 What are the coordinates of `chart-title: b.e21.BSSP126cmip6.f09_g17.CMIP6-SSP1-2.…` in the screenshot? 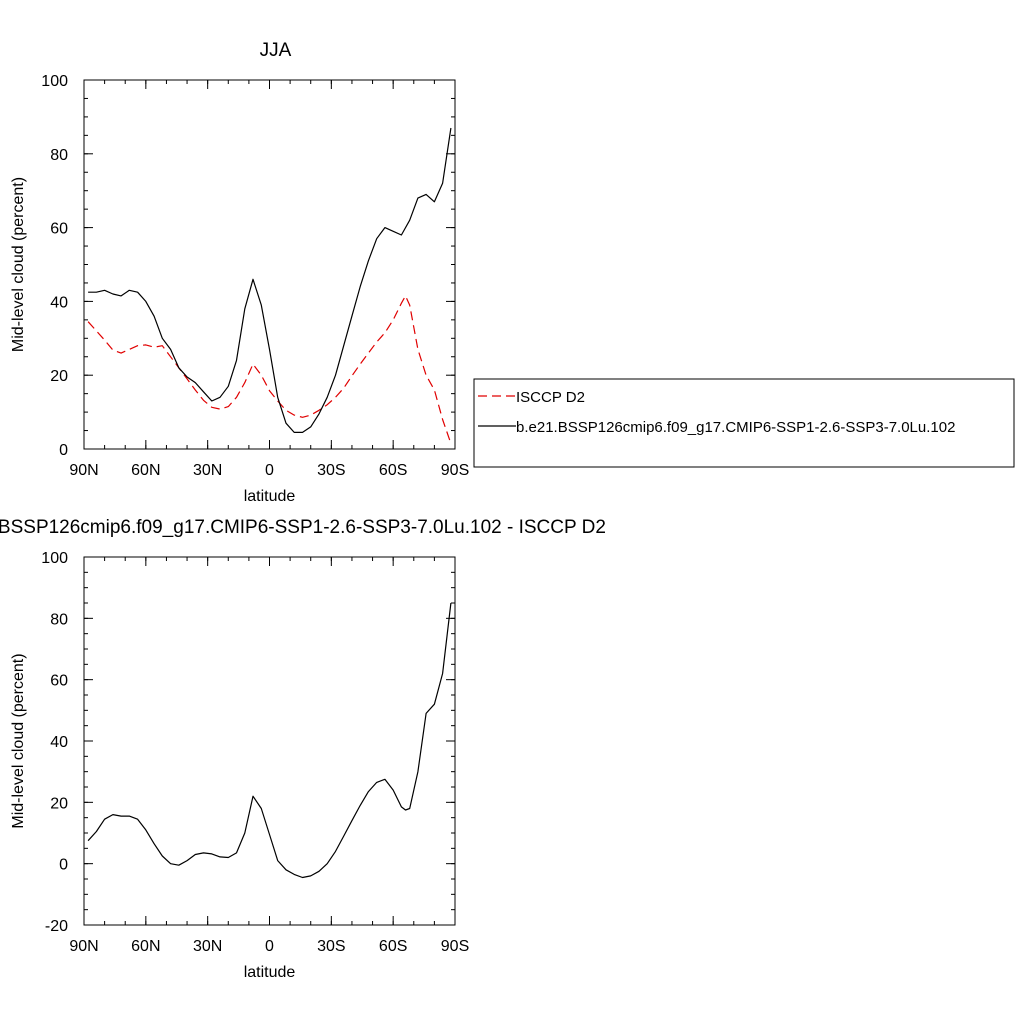 It's located at (303, 527).